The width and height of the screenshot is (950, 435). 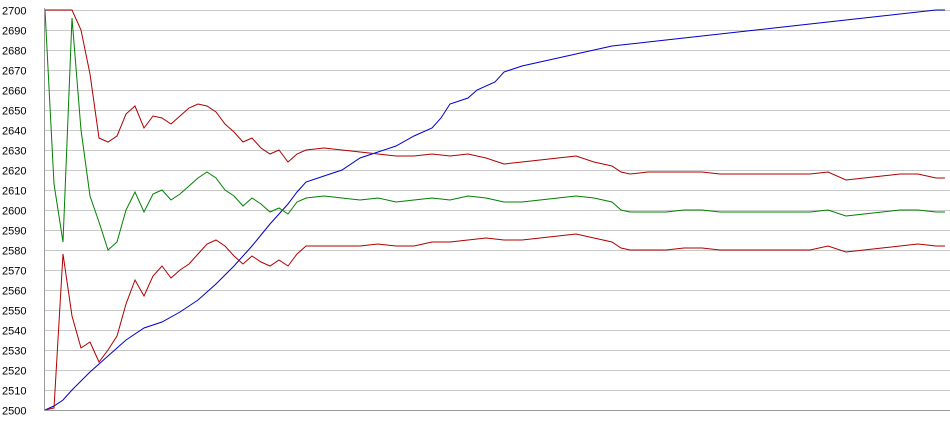 What do you see at coordinates (14, 392) in the screenshot?
I see `y-tick-label: 2510` at bounding box center [14, 392].